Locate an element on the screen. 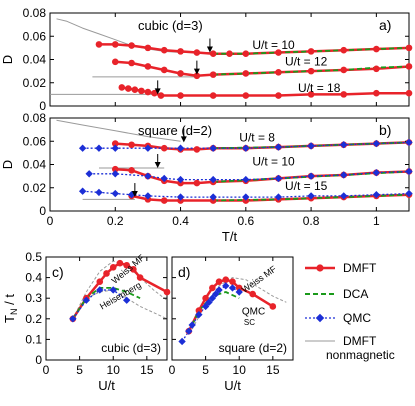  panel-c-annotation-1: Heisenberg is located at coordinates (120, 296).